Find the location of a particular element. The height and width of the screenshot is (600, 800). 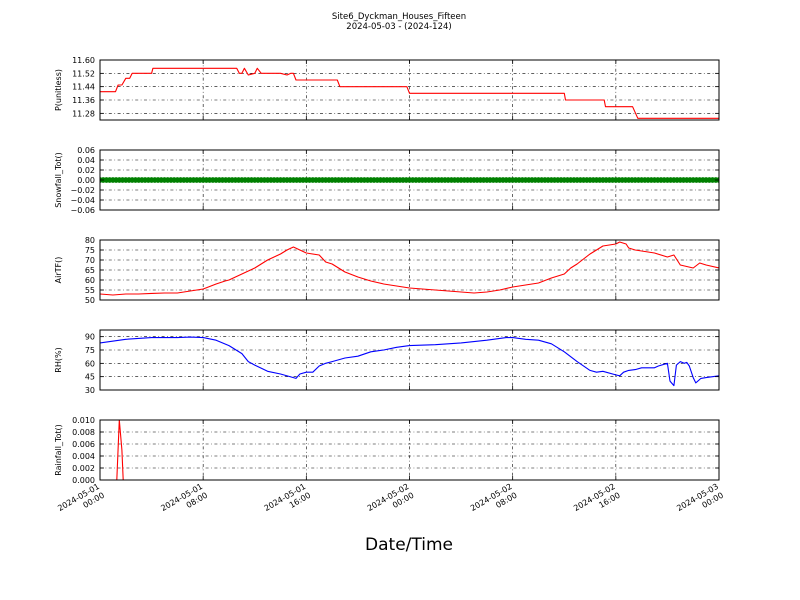

air-temperature-ytick-label: 80 is located at coordinates (90, 240).